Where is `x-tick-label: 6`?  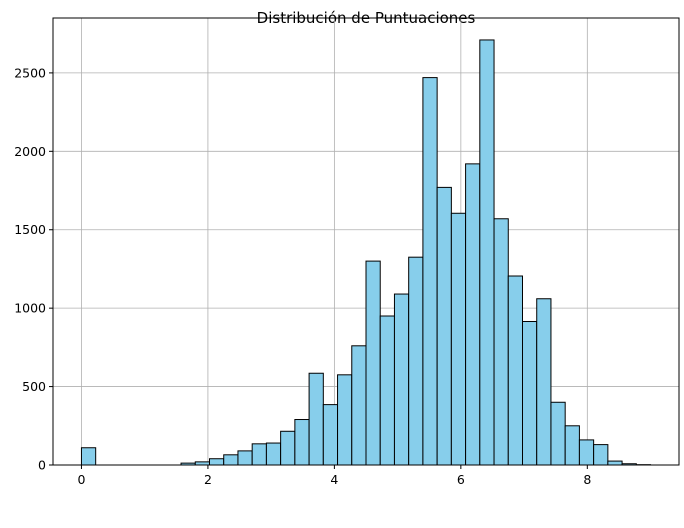
x-tick-label: 6 is located at coordinates (461, 479).